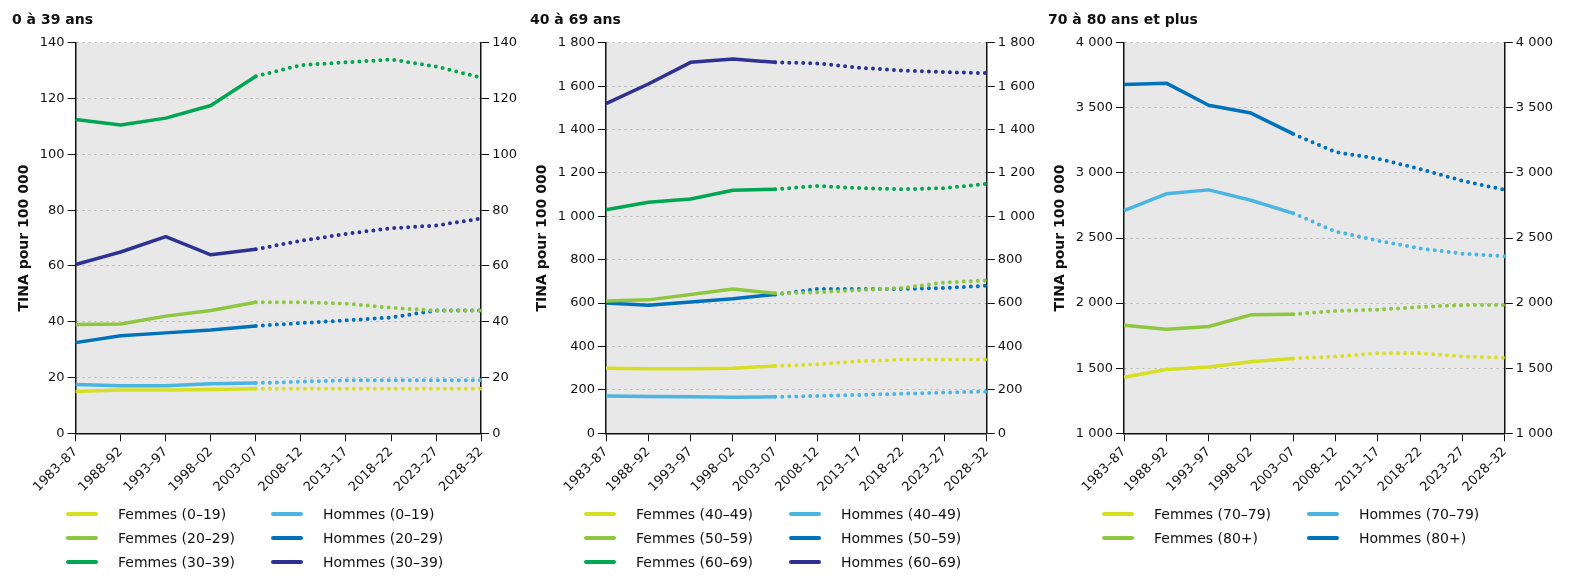  I want to click on legend-label: Hommes (30–39), so click(383, 562).